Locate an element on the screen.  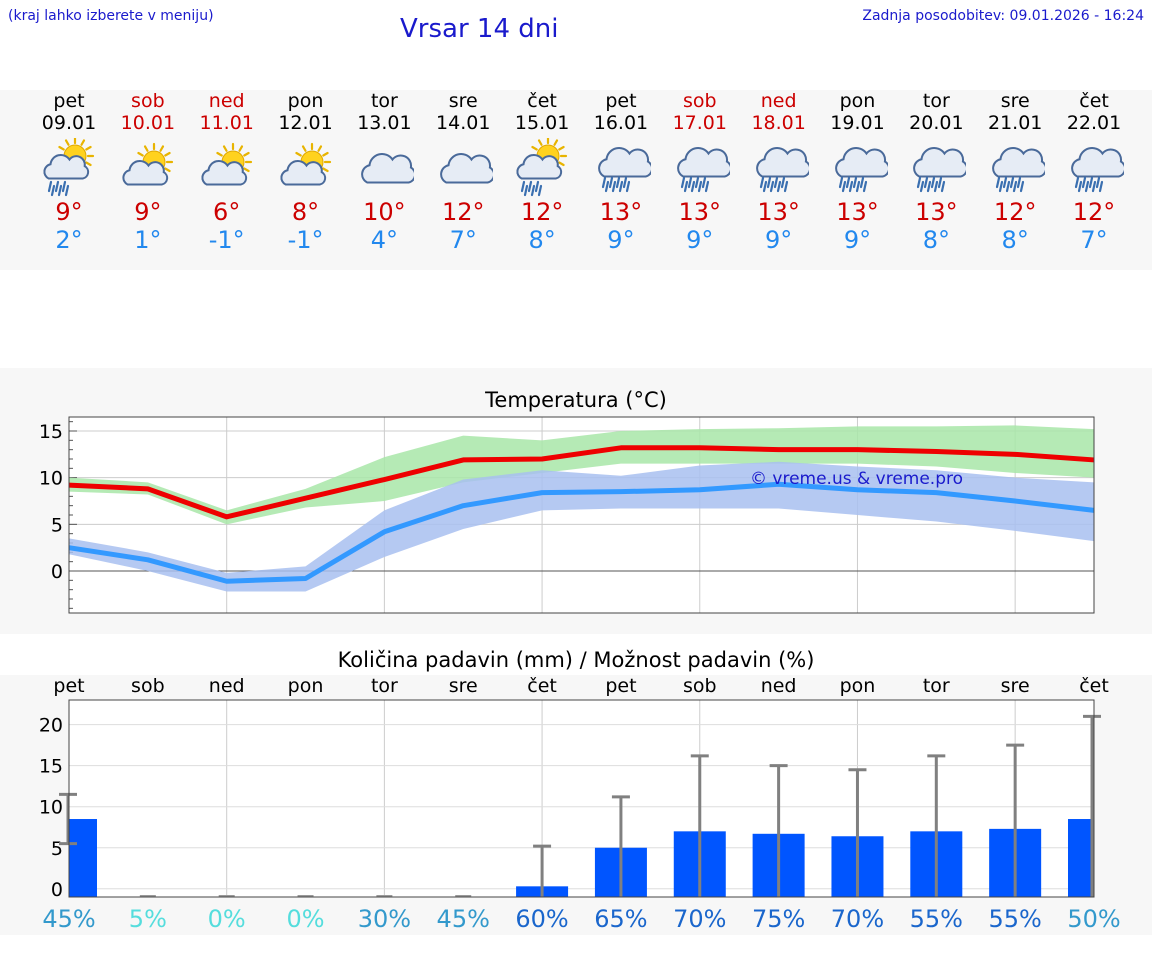
precip-probability: 30% is located at coordinates (384, 919).